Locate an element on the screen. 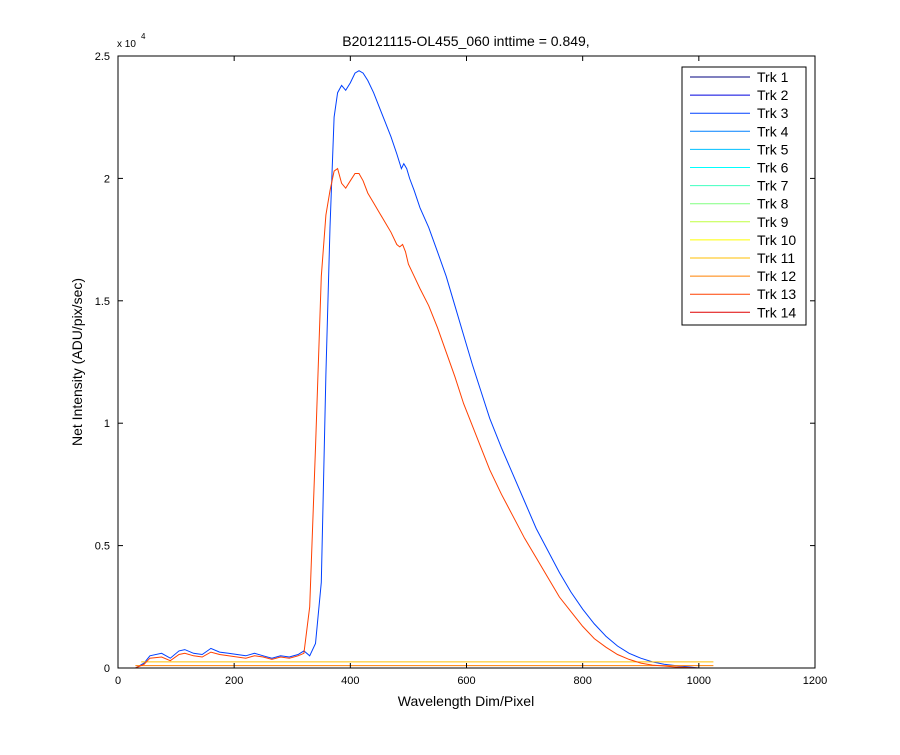 Image resolution: width=900 pixels, height=755 pixels. y-tick-label: 0 is located at coordinates (107, 669).